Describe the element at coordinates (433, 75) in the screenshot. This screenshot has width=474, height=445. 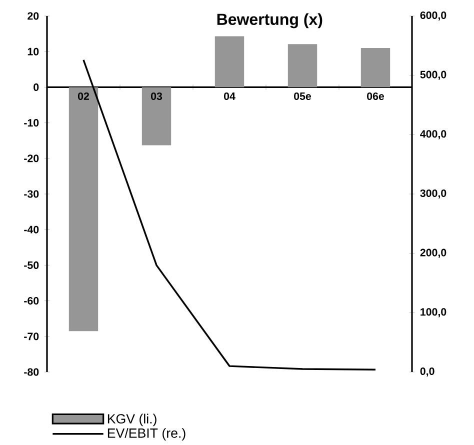
I see `y2-tick-label: 500,0` at that location.